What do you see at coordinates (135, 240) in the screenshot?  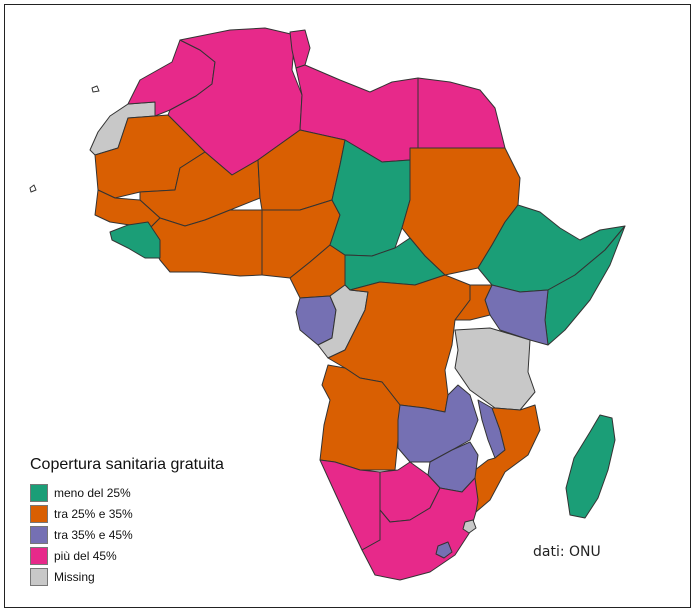 I see `region-guinea` at bounding box center [135, 240].